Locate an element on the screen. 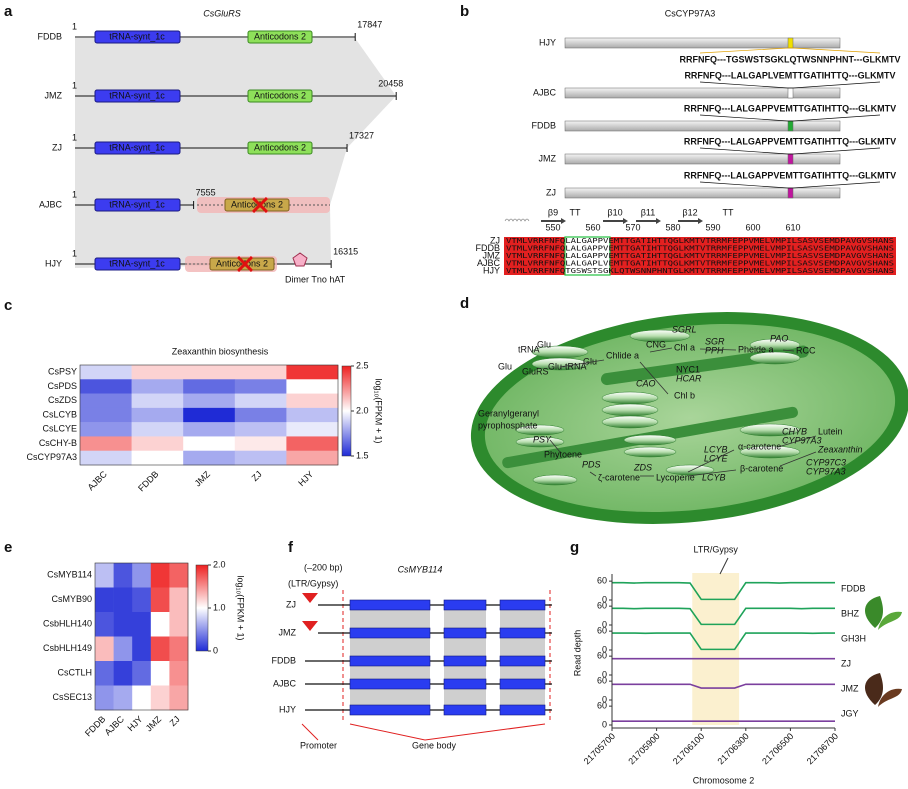  panel-title: CsCYP97A3 is located at coordinates (690, 13).